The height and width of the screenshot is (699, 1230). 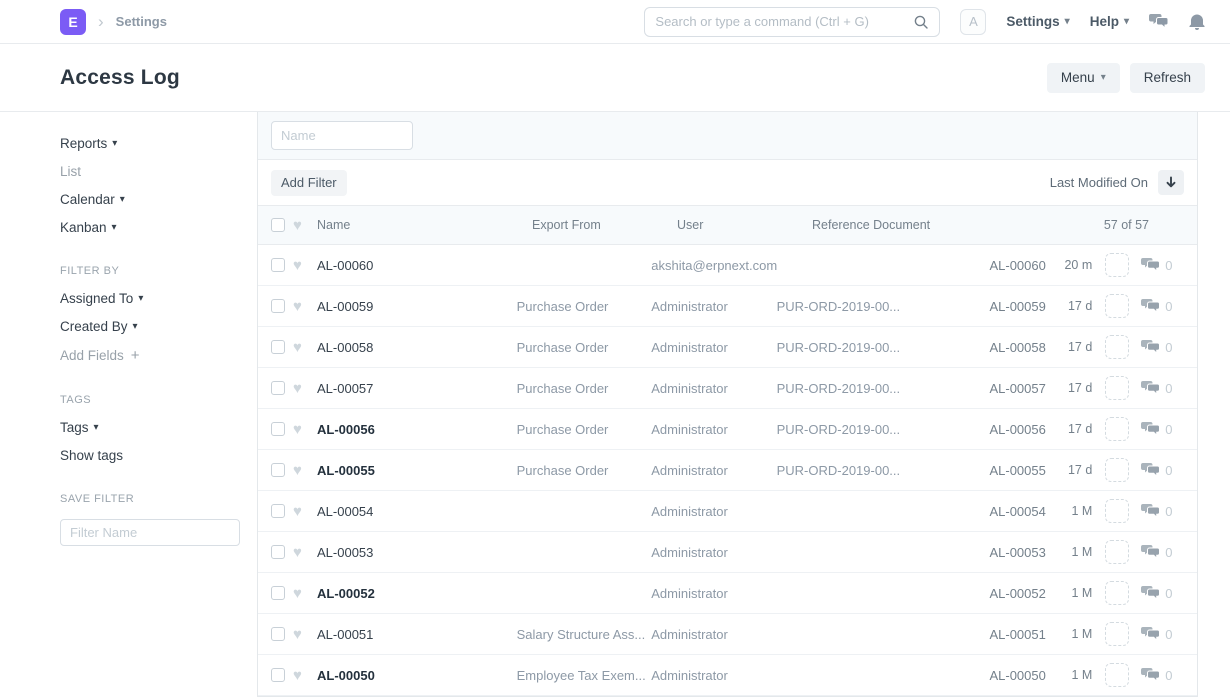 I want to click on chat-icon, so click(x=1159, y=21).